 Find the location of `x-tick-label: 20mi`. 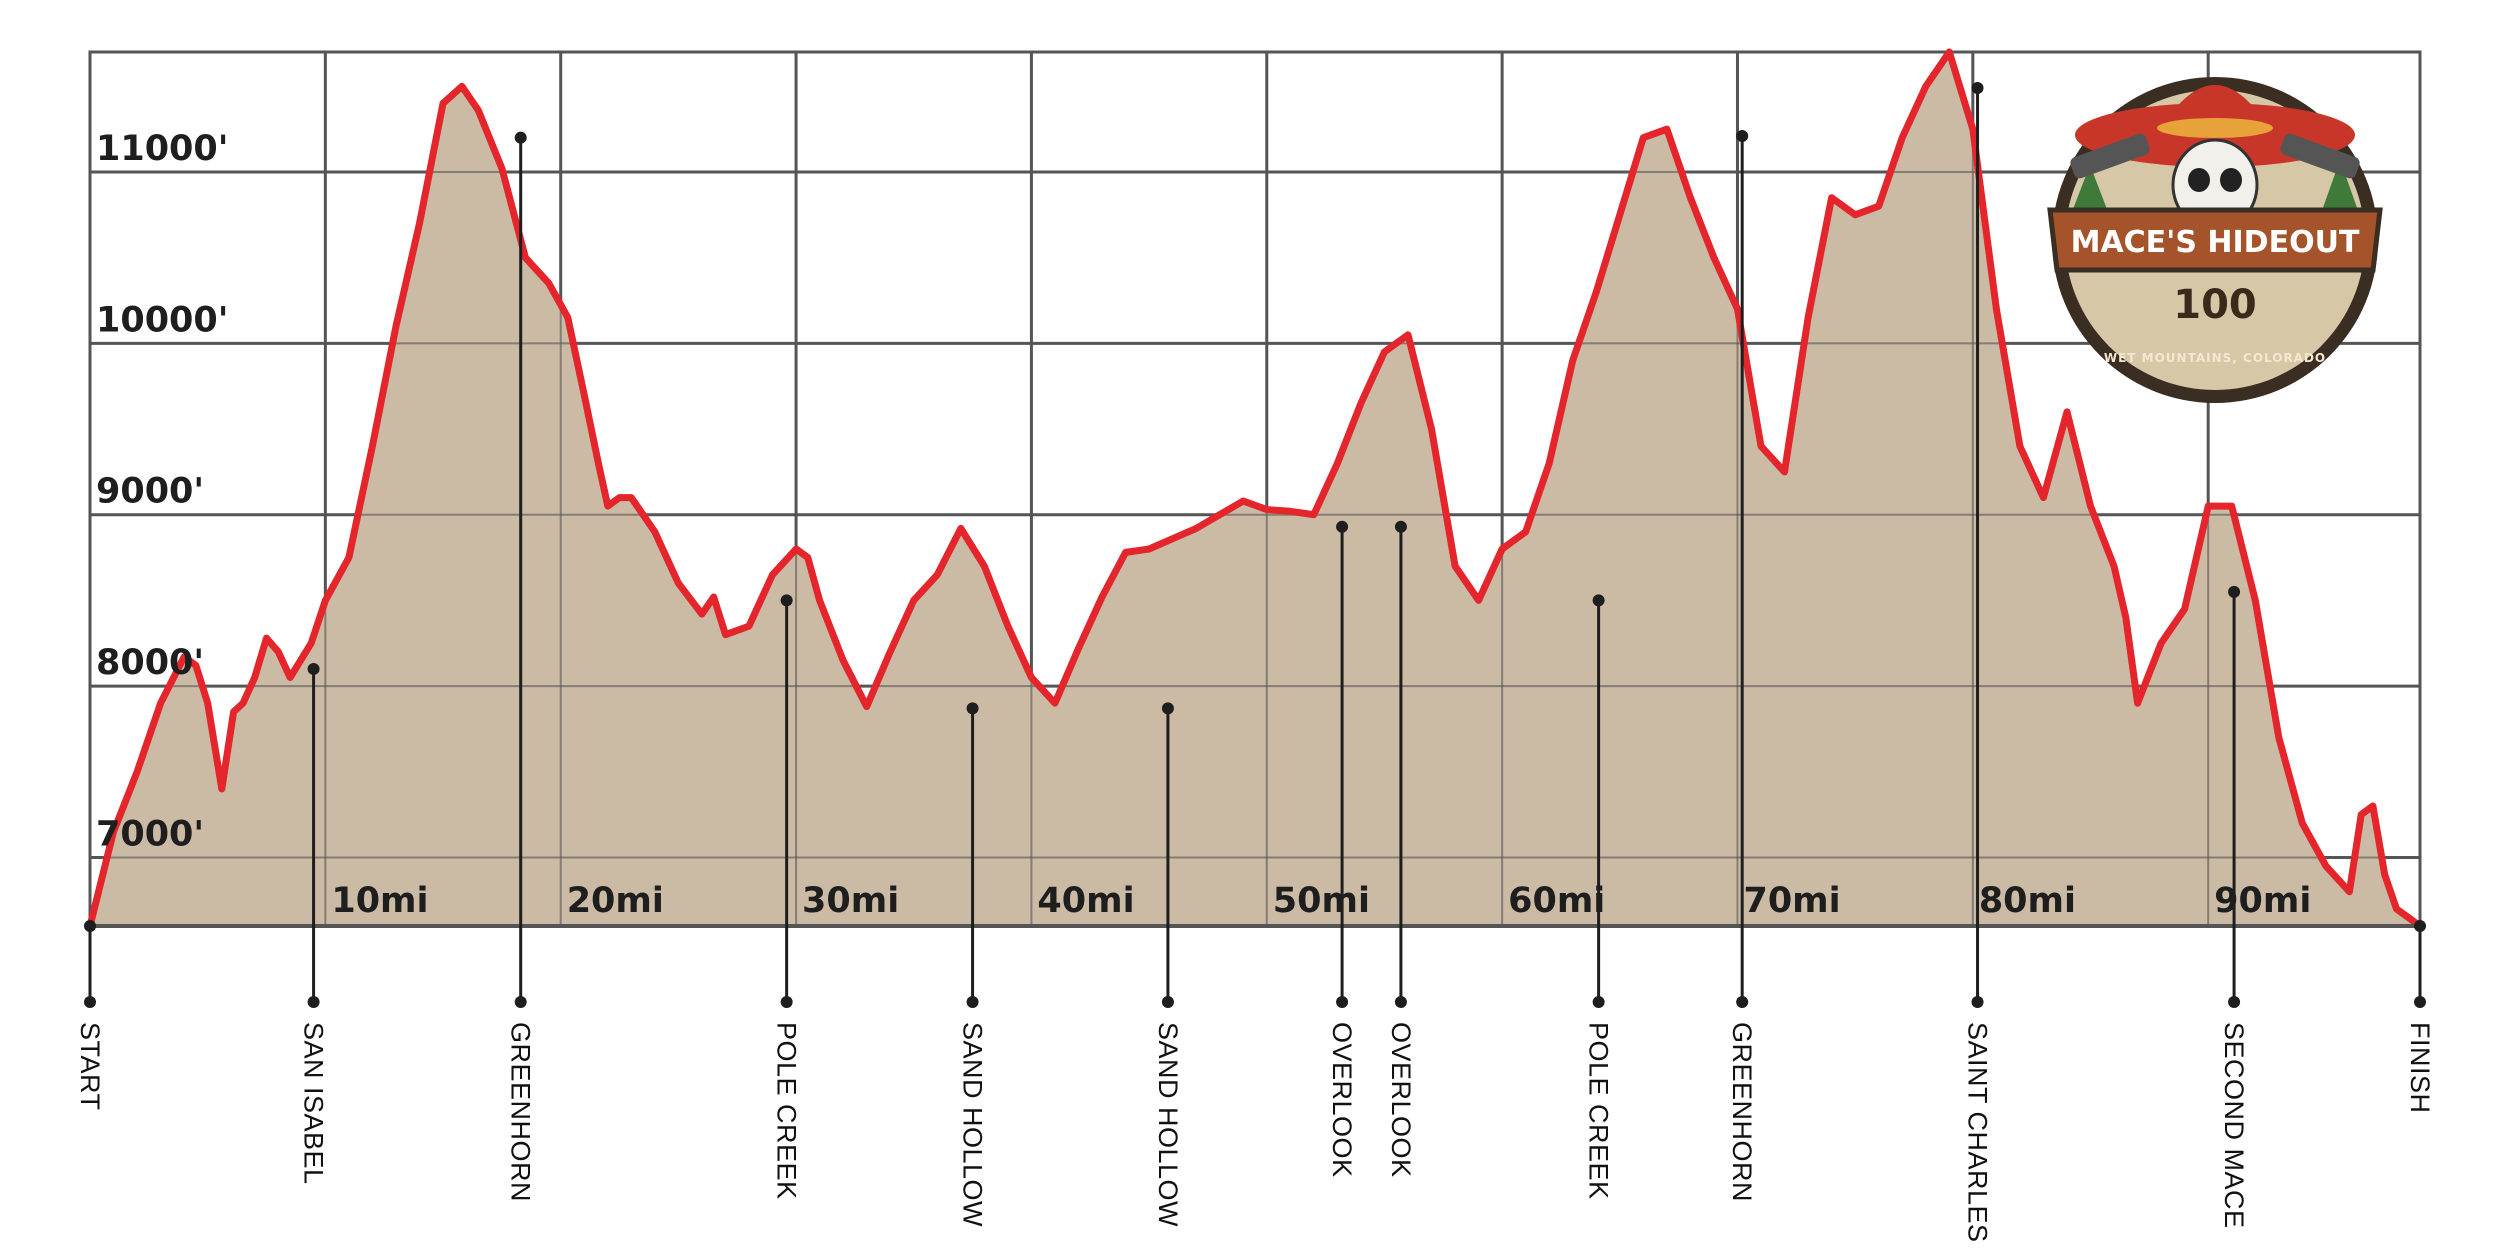

x-tick-label: 20mi is located at coordinates (615, 901).